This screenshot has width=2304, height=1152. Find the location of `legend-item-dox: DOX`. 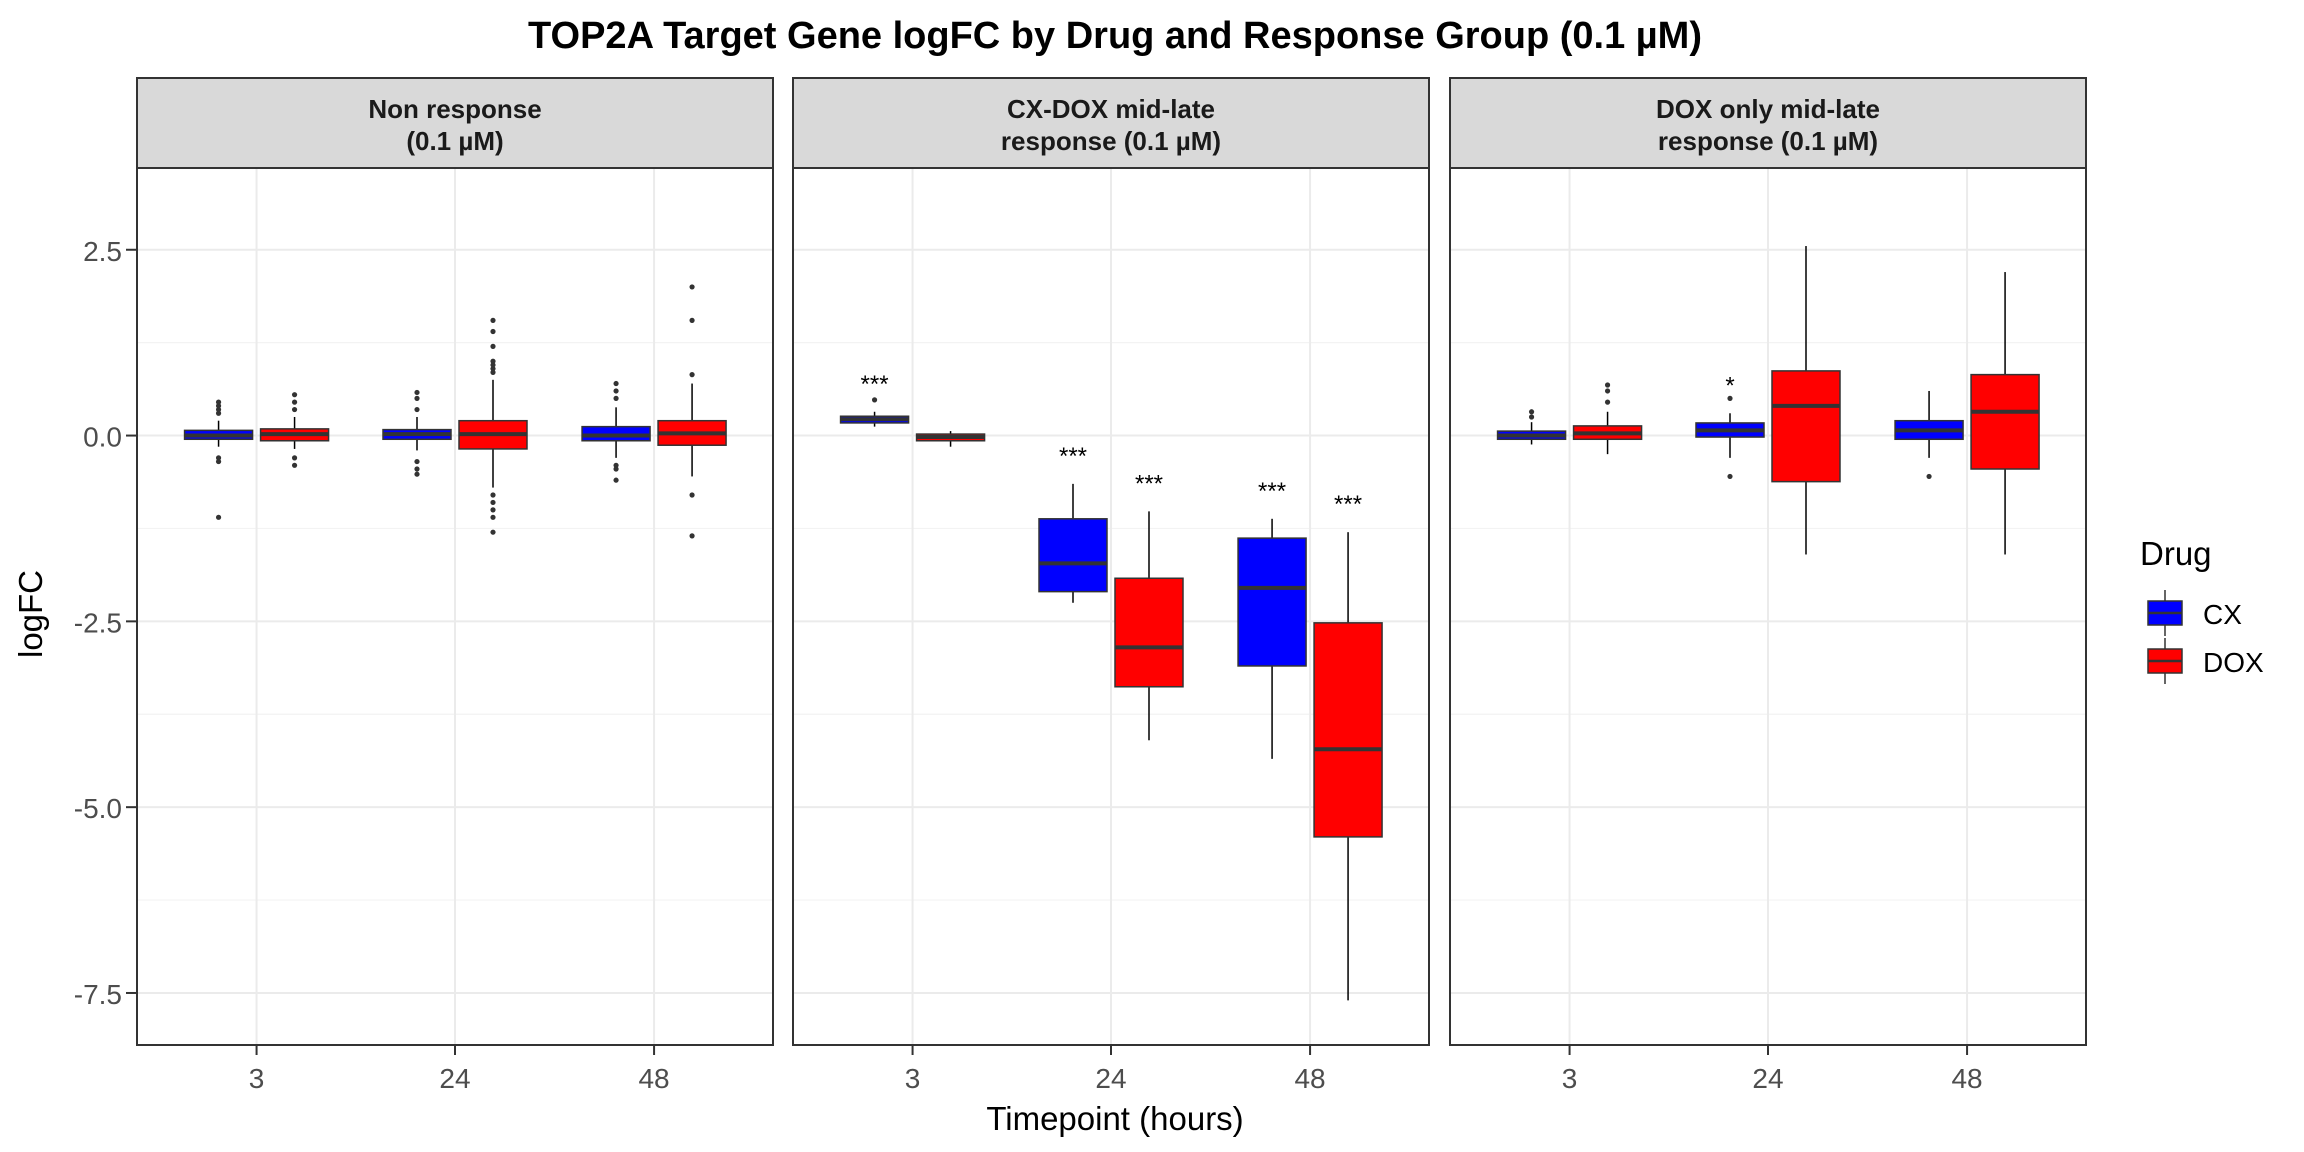

legend-item-dox: DOX is located at coordinates (2205, 661).